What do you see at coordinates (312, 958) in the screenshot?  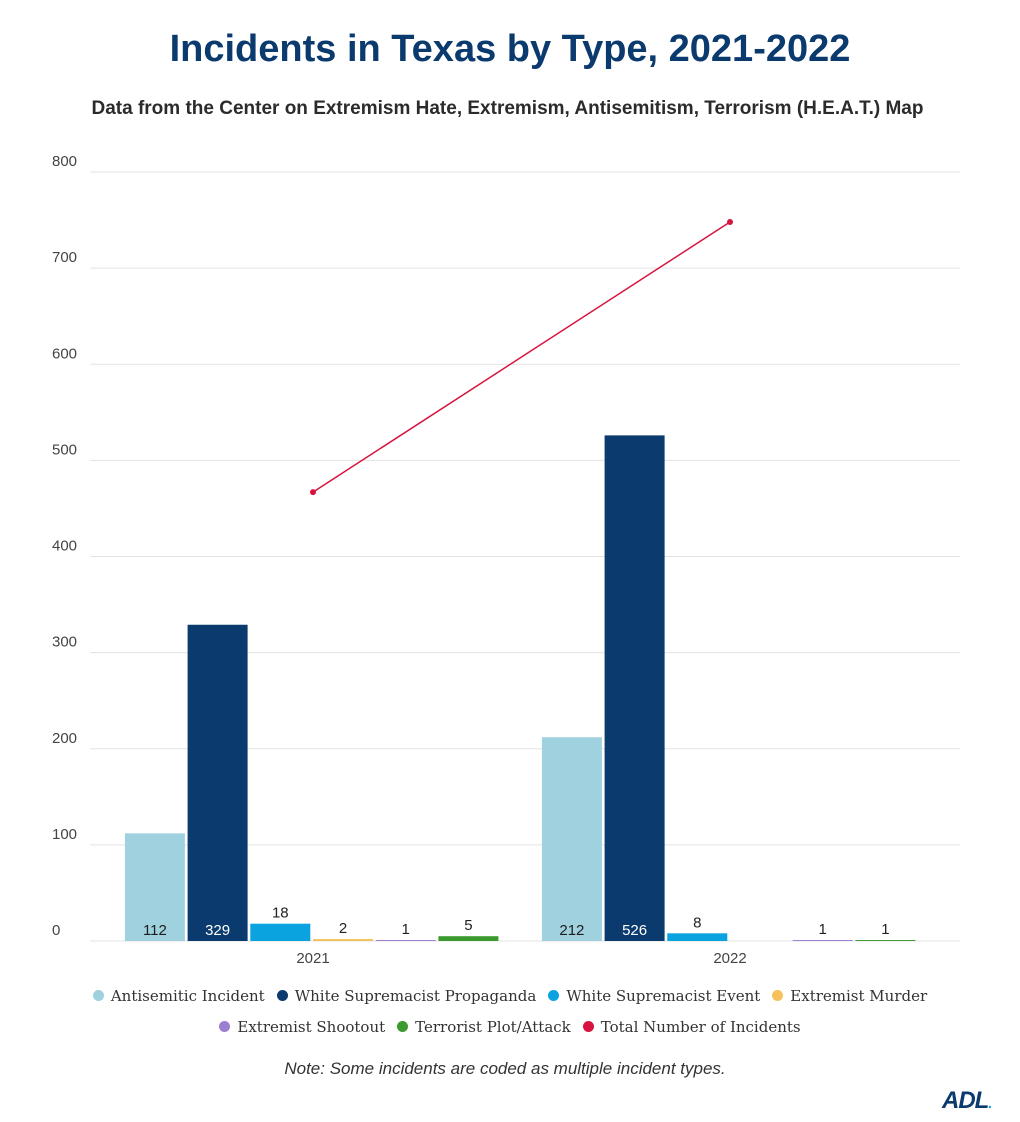 I see `x-tick-label: 2021` at bounding box center [312, 958].